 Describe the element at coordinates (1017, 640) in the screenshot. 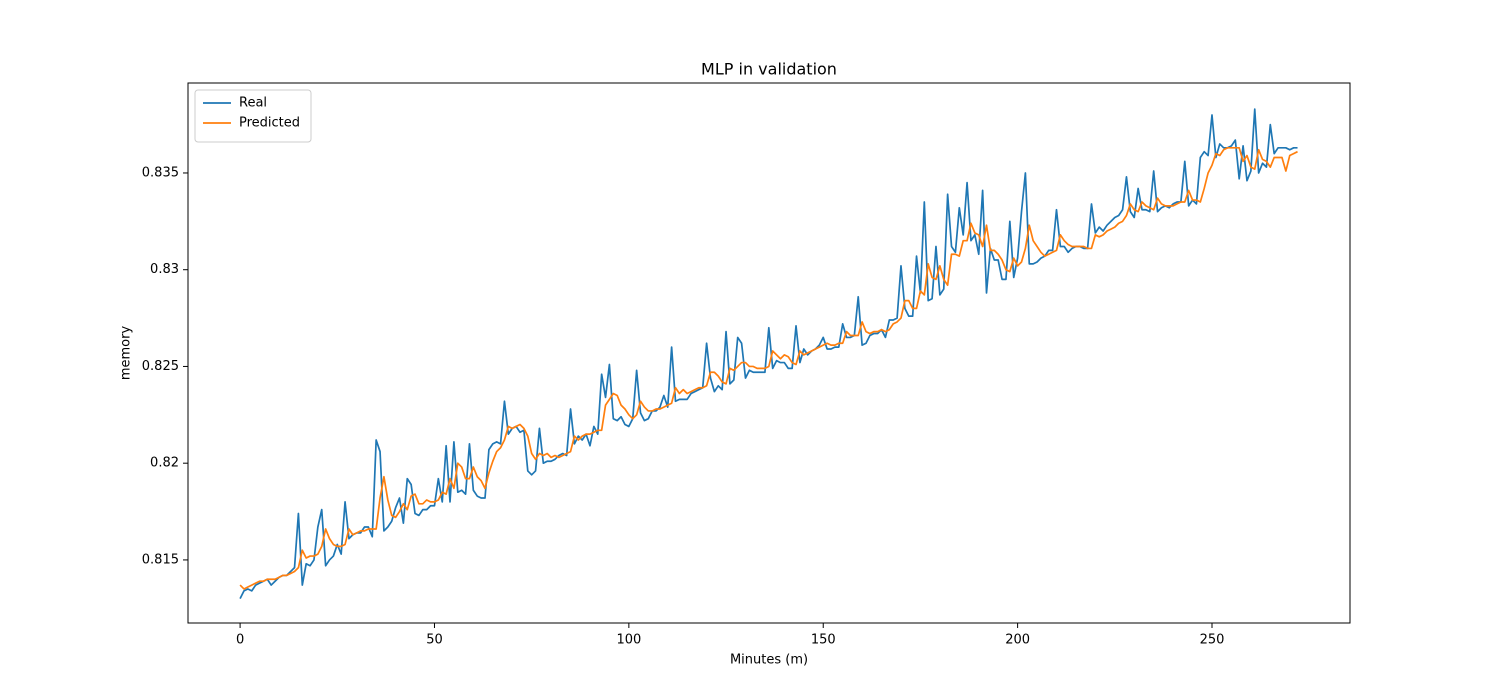

I see `x-tick-label: 200` at that location.